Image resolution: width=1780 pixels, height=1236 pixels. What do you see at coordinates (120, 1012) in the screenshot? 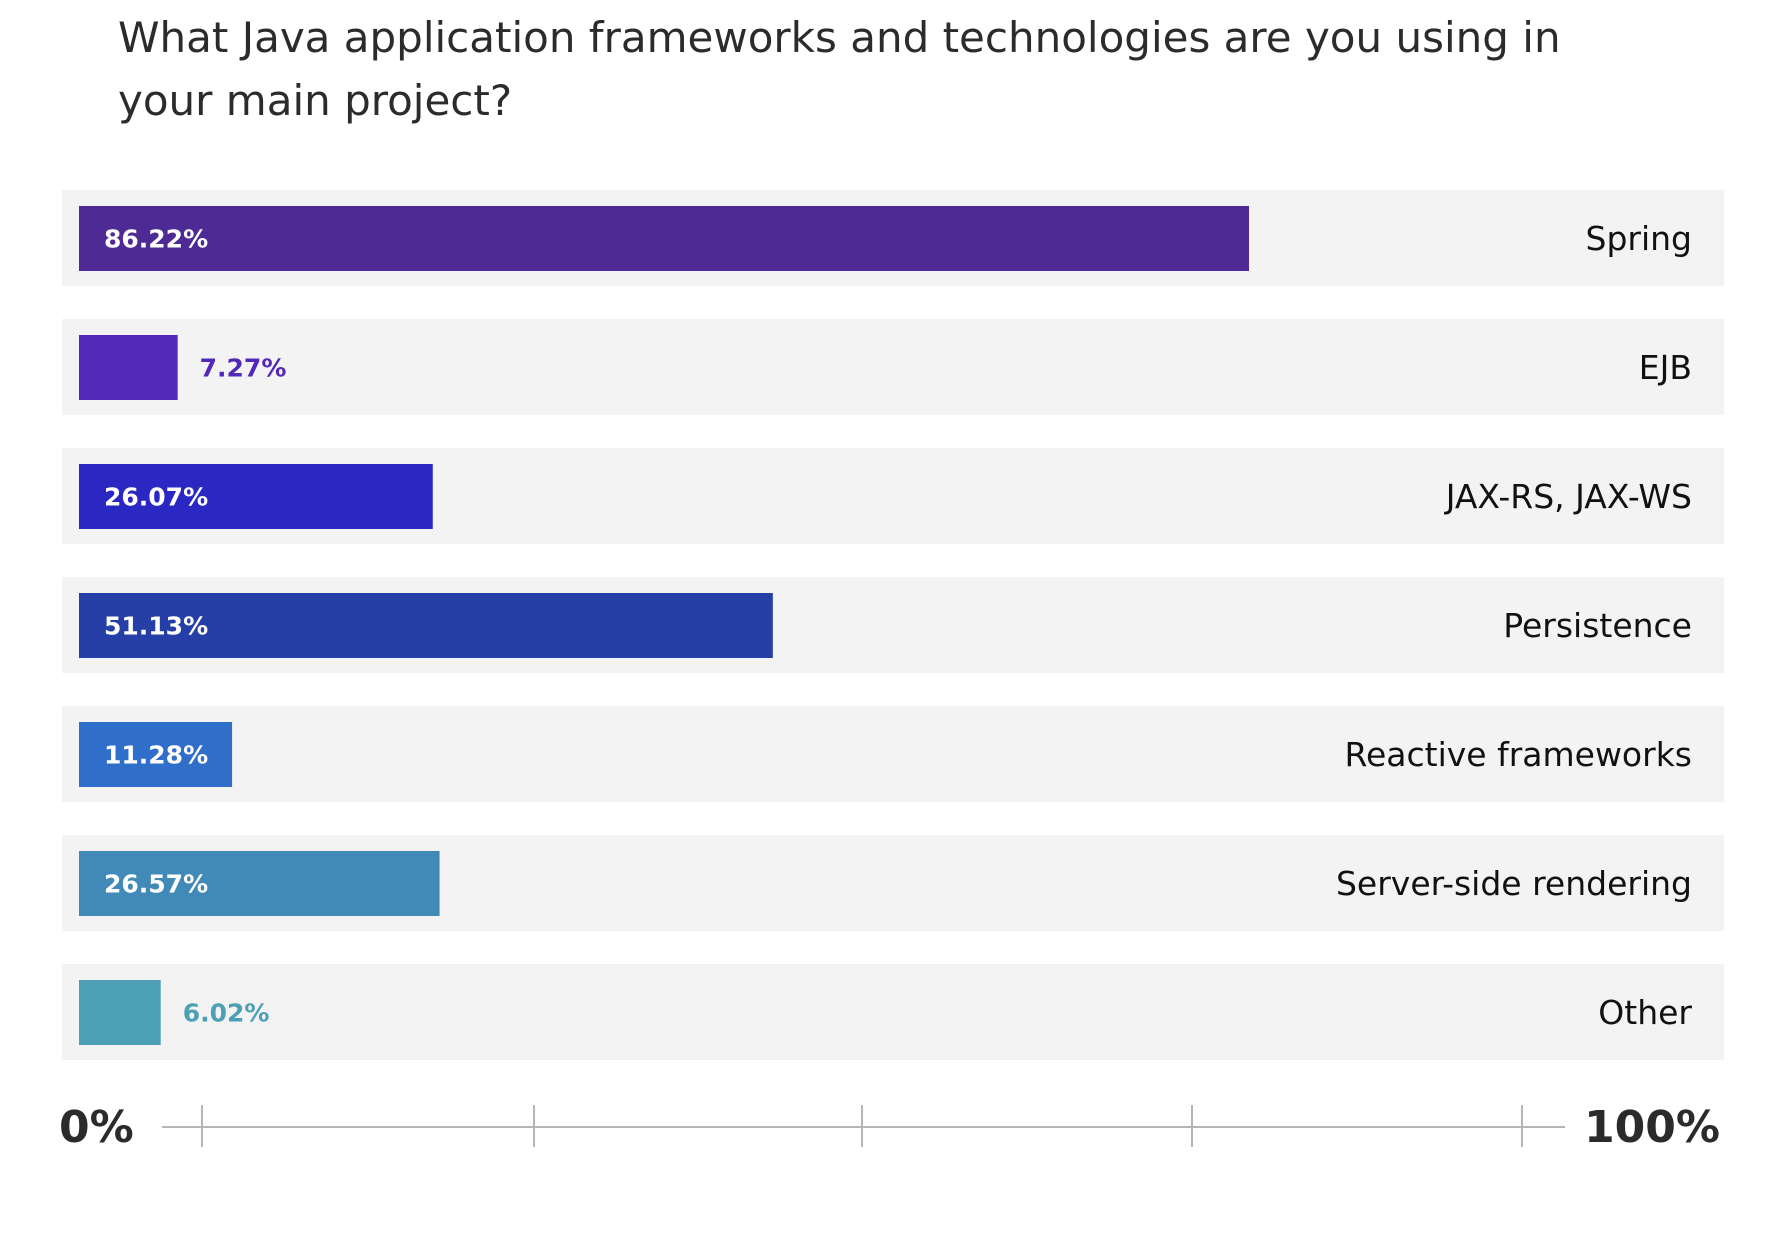
I see `bar-other` at bounding box center [120, 1012].